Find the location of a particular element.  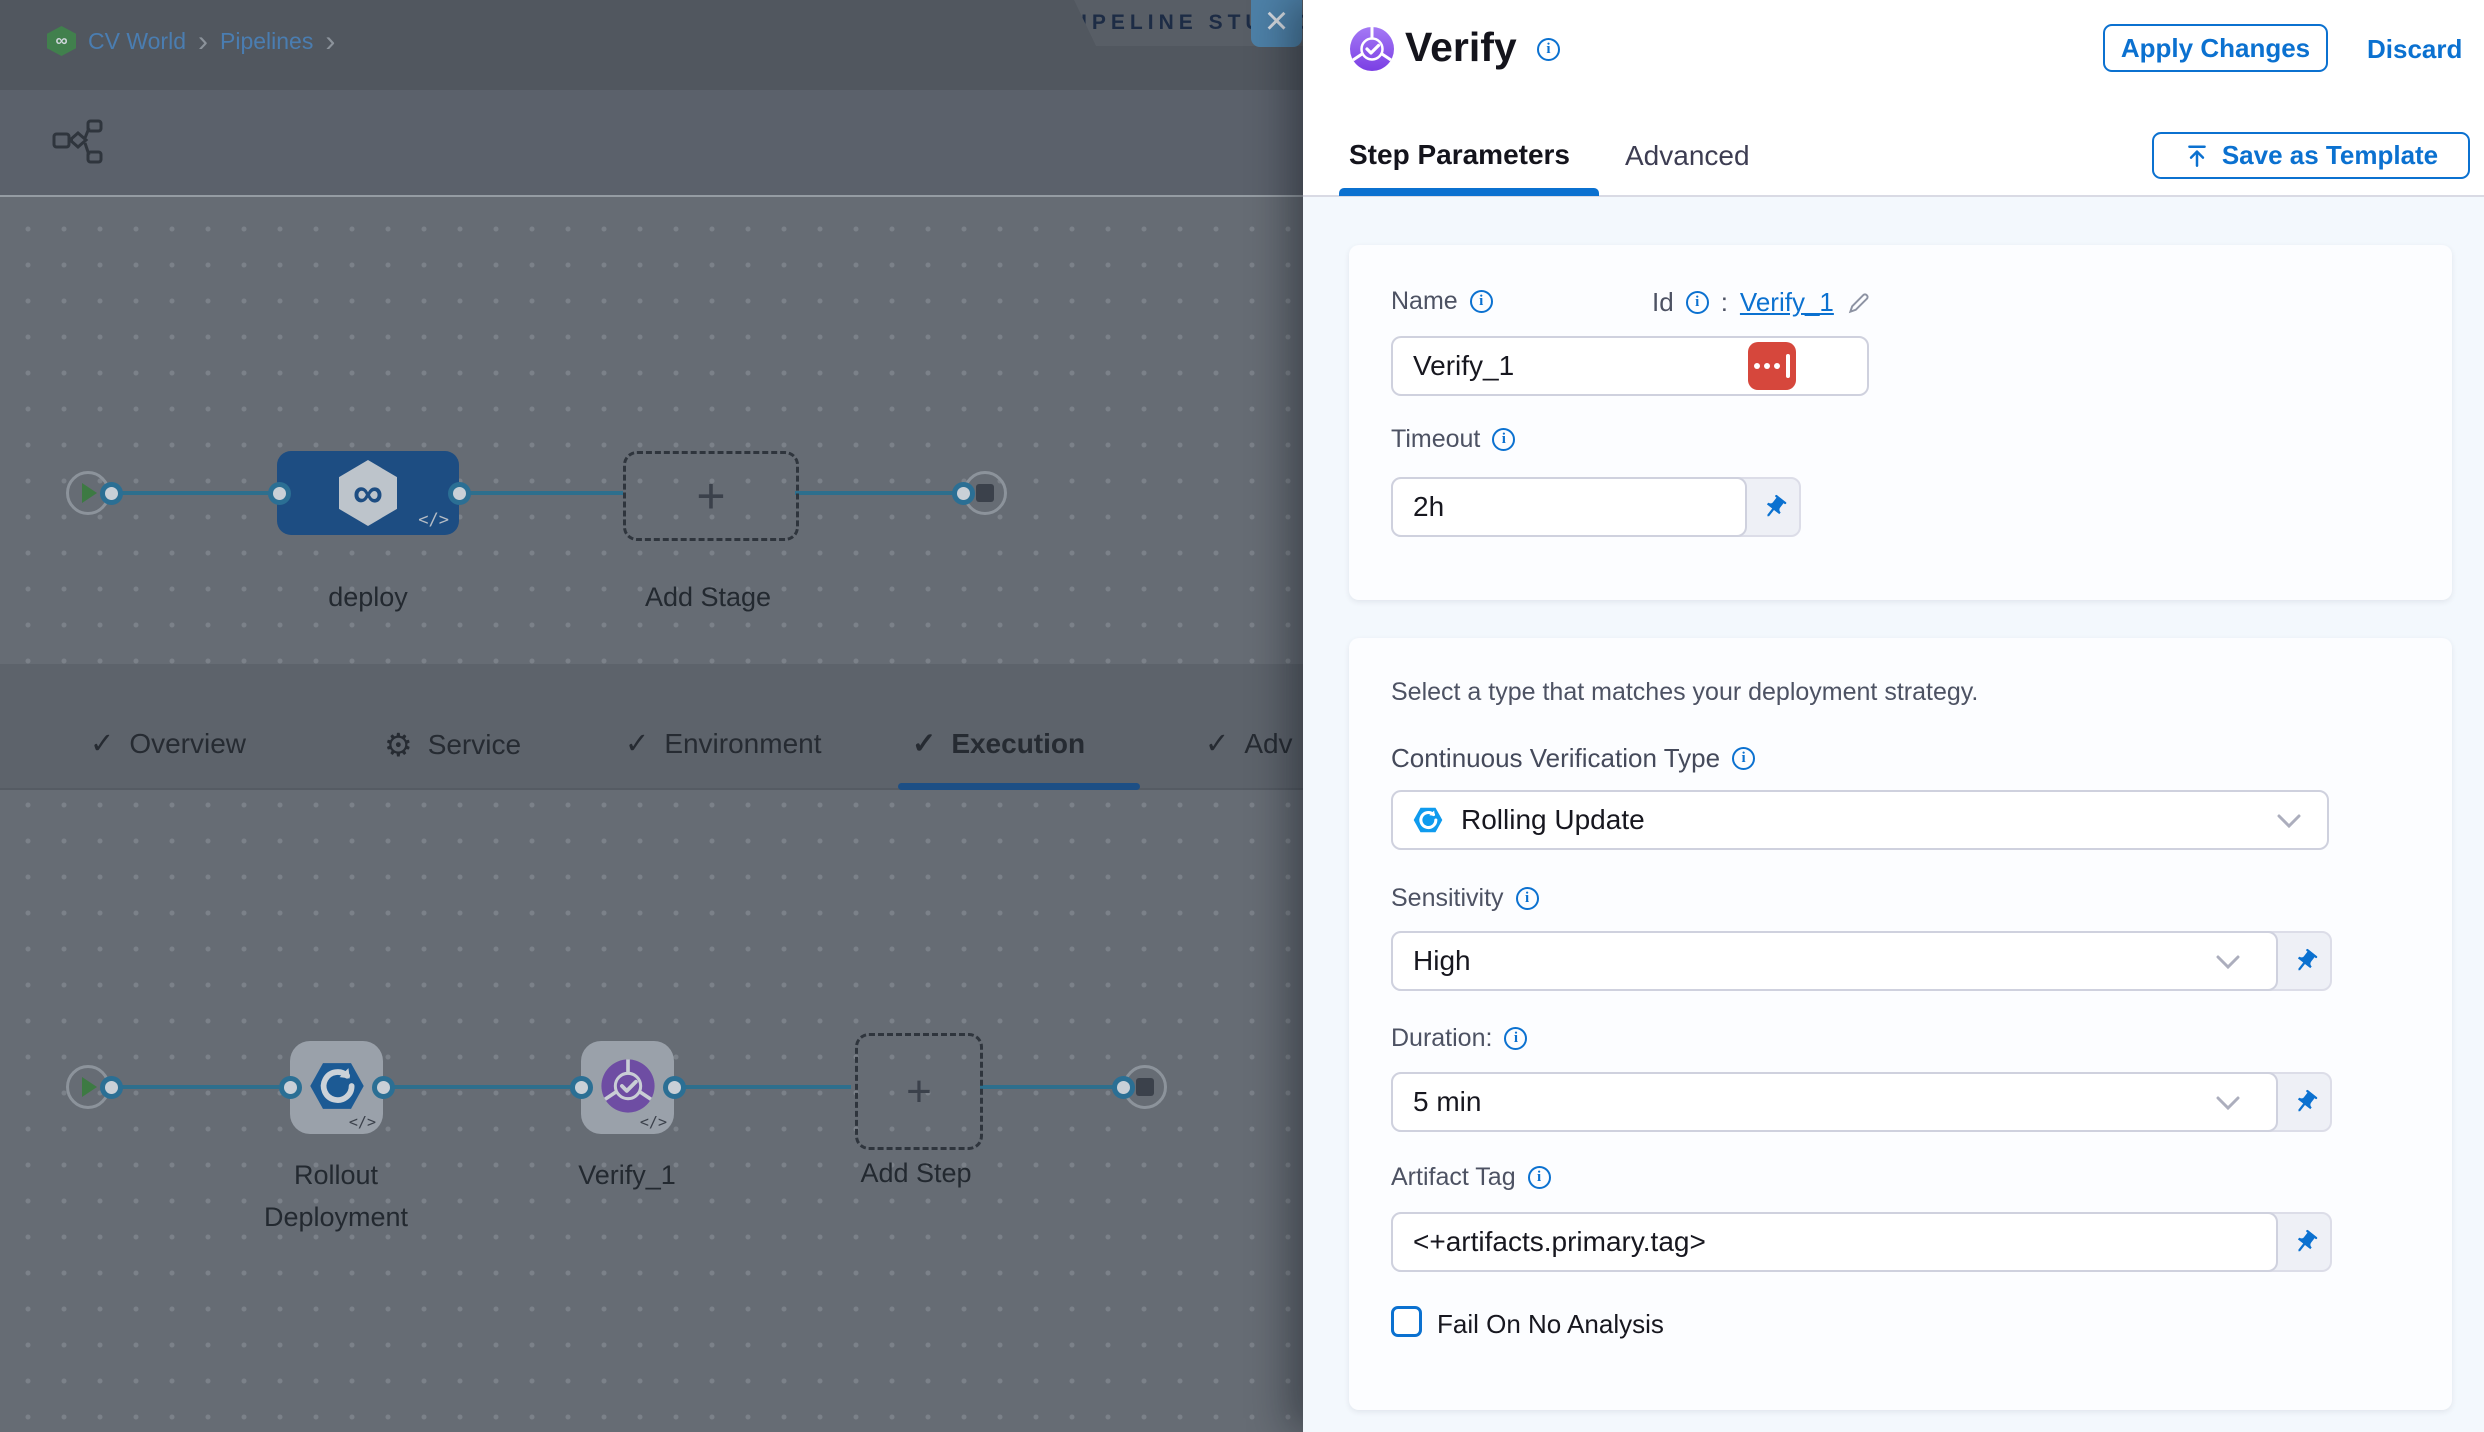

cv-type-info-icon: i is located at coordinates (1744, 758).